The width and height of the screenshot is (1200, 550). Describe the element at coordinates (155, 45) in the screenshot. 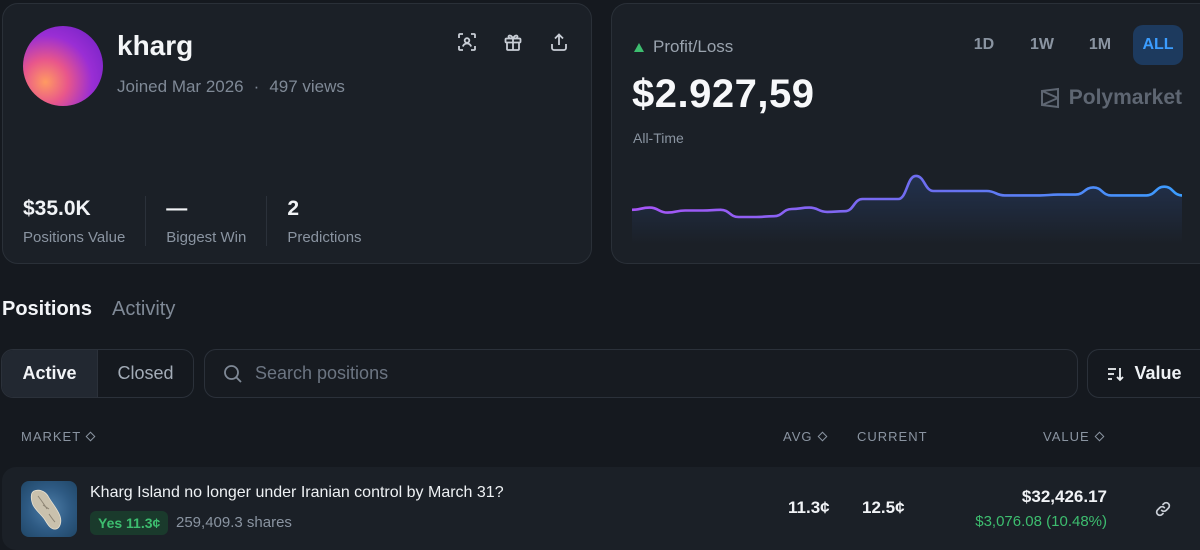

I see `username: kharg` at that location.